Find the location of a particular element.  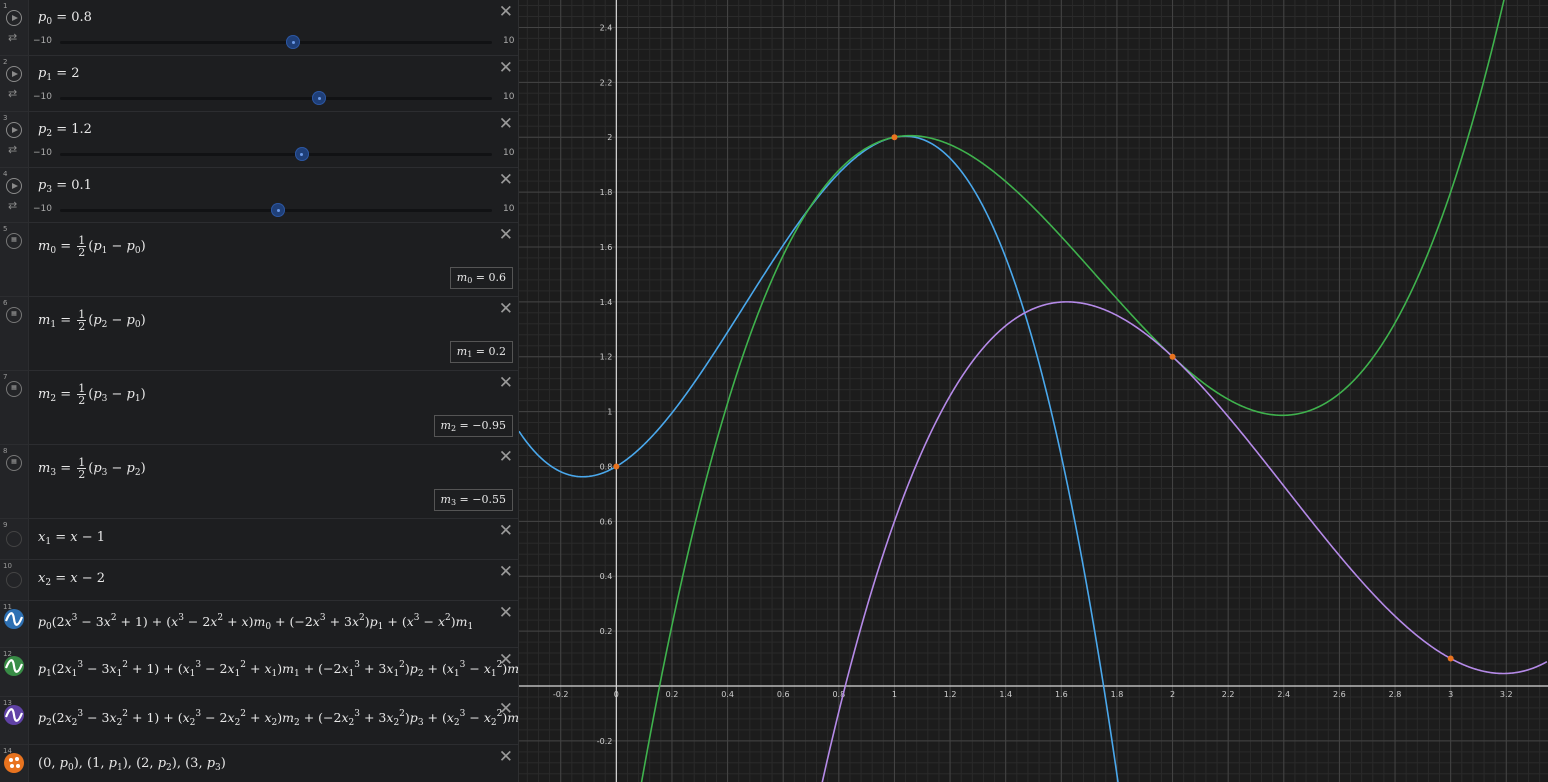

points-expression: (0, p0), (1, p1), (2, p2), (3, p3) is located at coordinates (132, 764).